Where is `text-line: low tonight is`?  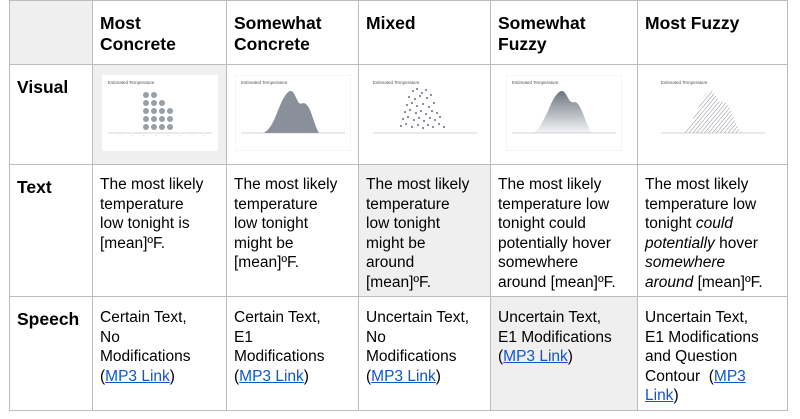
text-line: low tonight is is located at coordinates (145, 223).